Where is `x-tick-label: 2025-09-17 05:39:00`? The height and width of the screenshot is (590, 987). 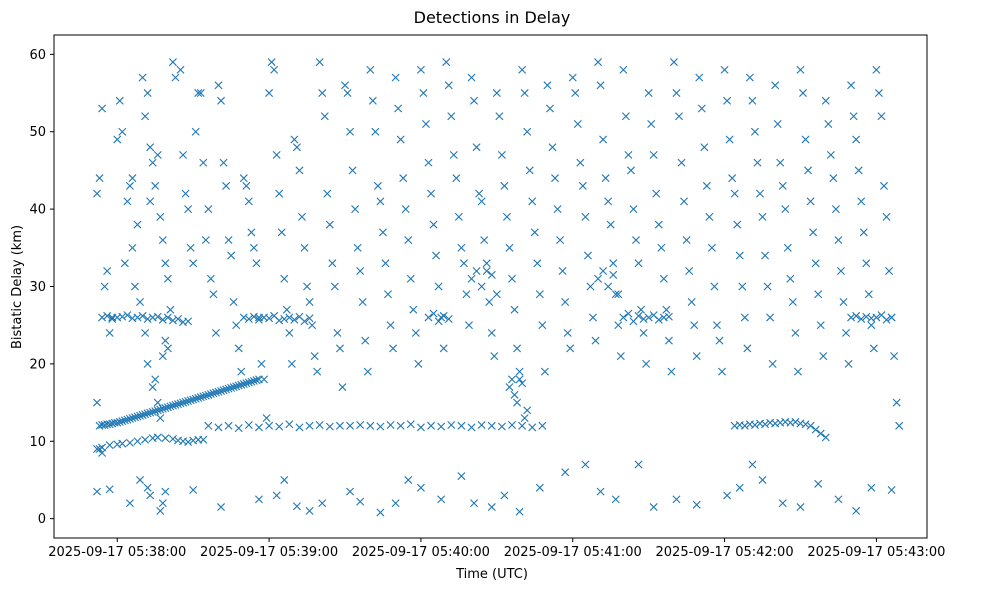
x-tick-label: 2025-09-17 05:39:00 is located at coordinates (269, 552).